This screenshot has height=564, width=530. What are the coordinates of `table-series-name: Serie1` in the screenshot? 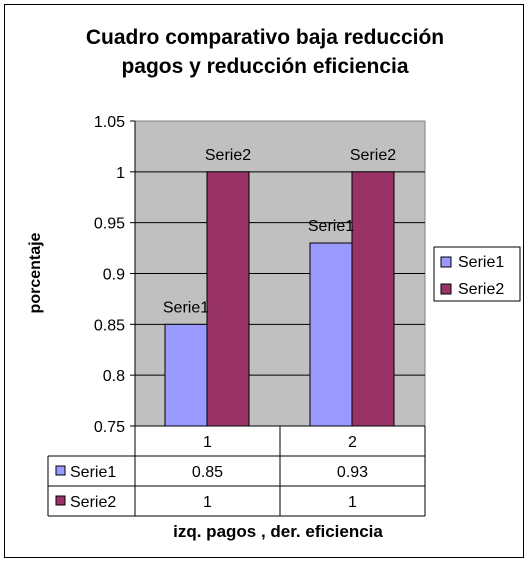 It's located at (93, 472).